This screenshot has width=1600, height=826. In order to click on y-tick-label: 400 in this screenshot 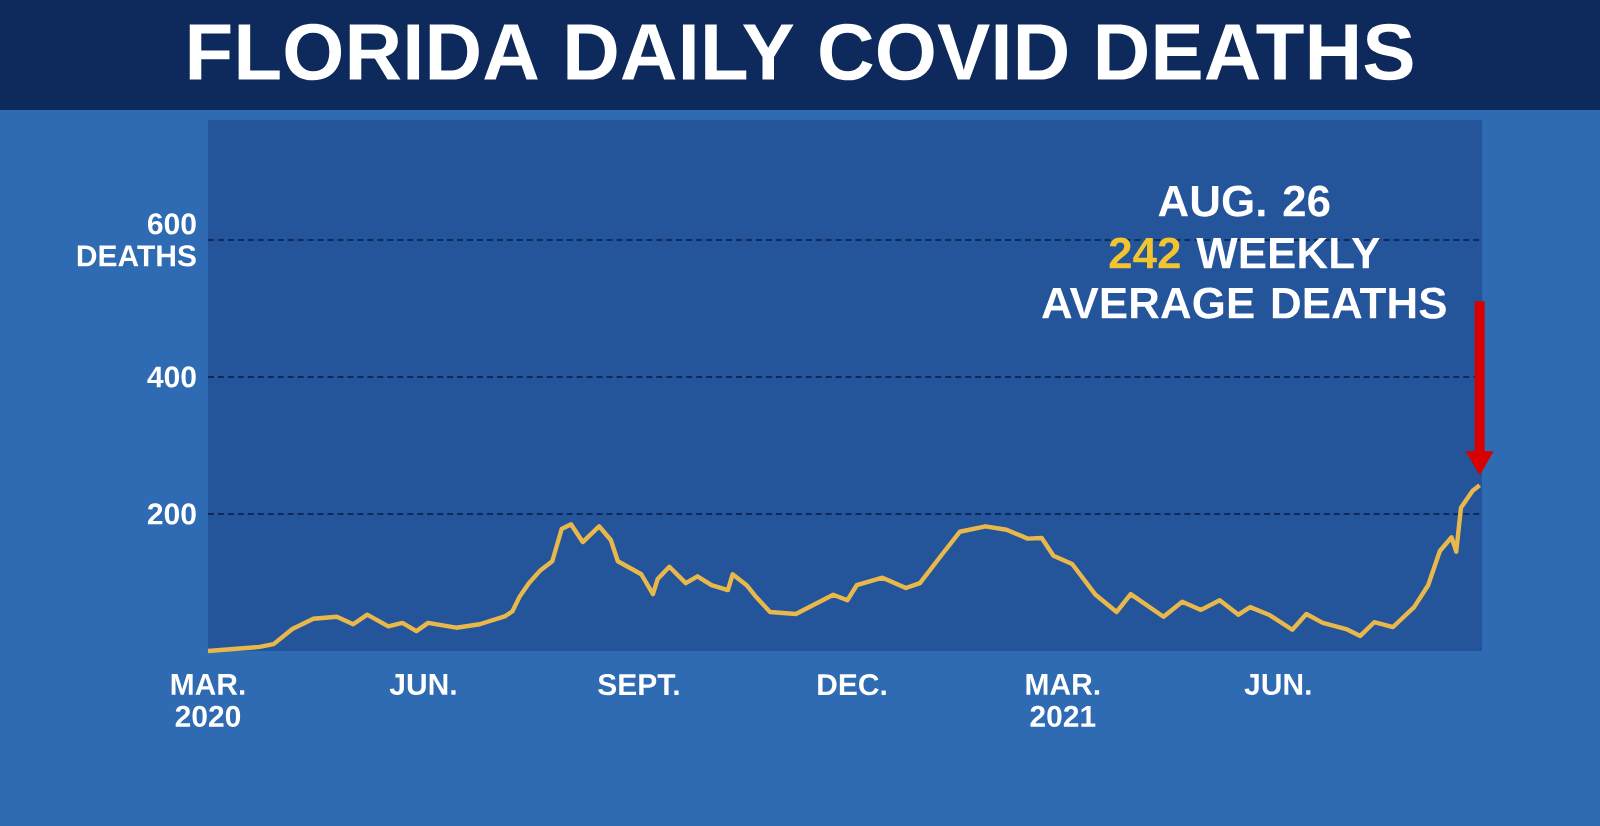, I will do `click(171, 377)`.